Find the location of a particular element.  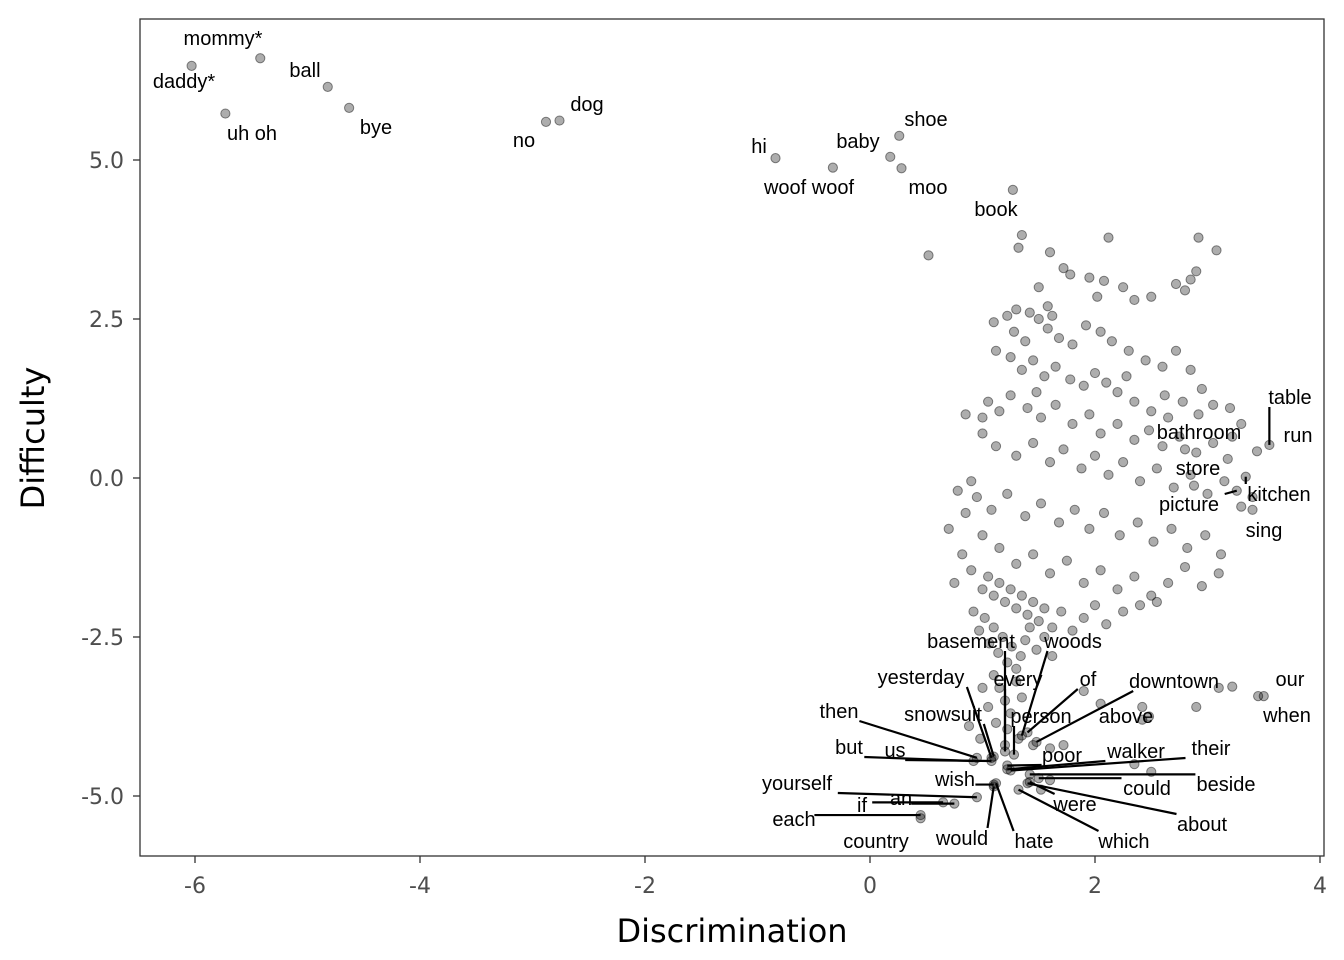

point-label: which is located at coordinates (1123, 842).